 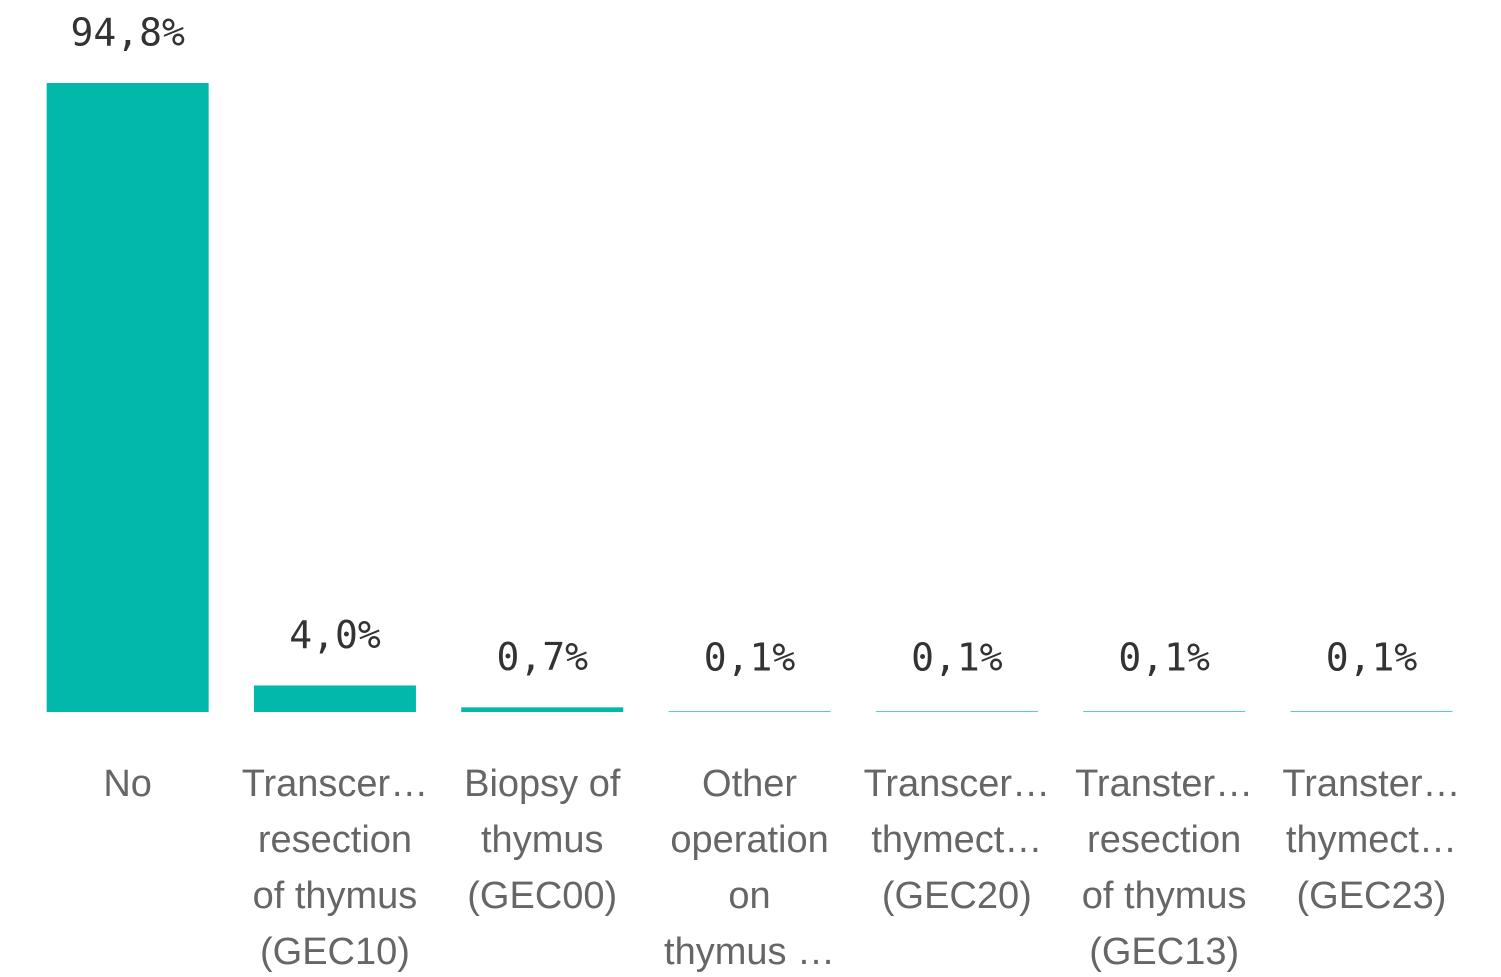 What do you see at coordinates (127, 33) in the screenshot?
I see `data-label: 94,8%` at bounding box center [127, 33].